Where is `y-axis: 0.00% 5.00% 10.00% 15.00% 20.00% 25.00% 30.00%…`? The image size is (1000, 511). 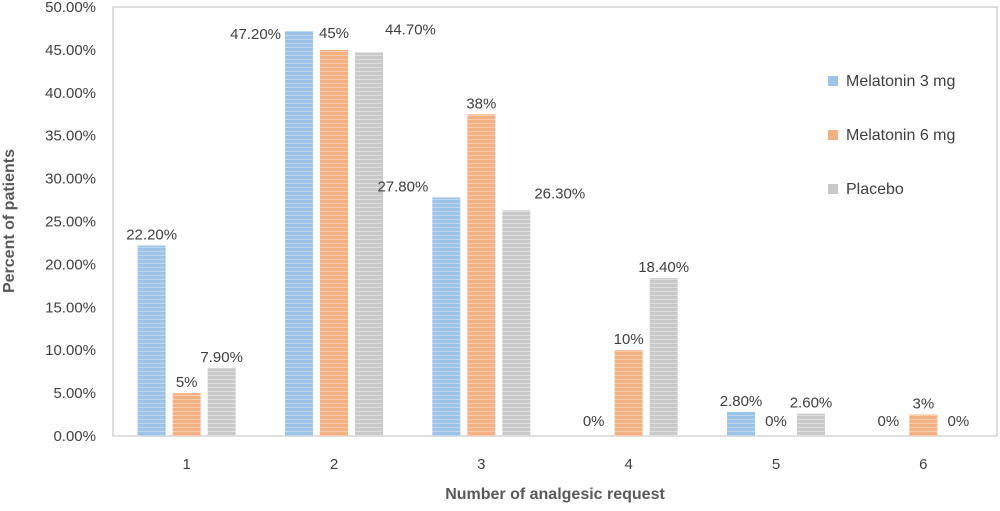
y-axis: 0.00% 5.00% 10.00% 15.00% 20.00% 25.00% 30.00%… is located at coordinates (70, 222).